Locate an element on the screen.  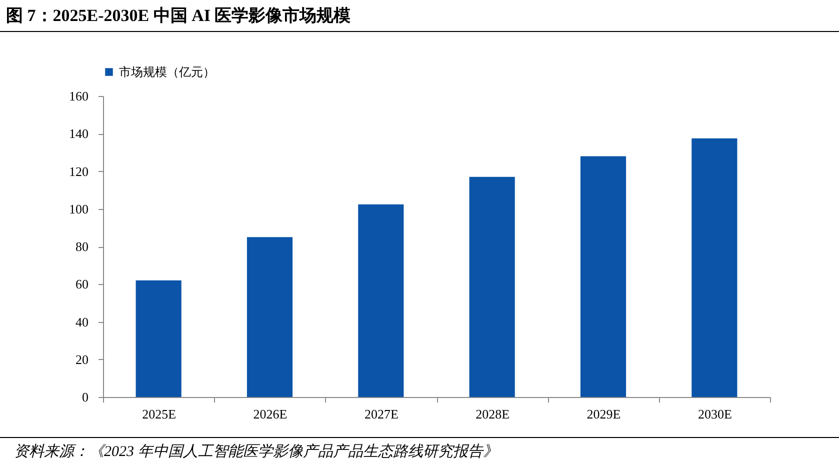
legend-label: 市场规模（亿元） is located at coordinates (167, 72).